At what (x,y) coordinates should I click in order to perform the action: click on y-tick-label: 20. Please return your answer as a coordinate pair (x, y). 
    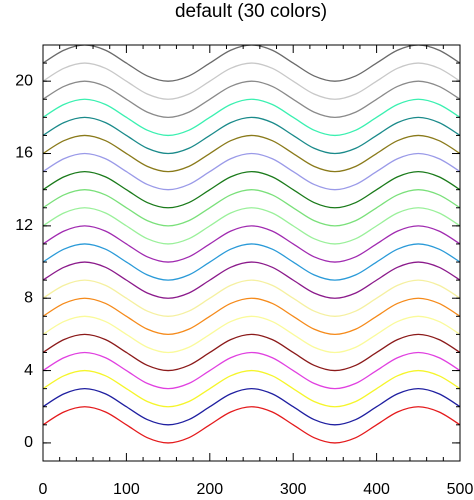
    Looking at the image, I should click on (24, 80).